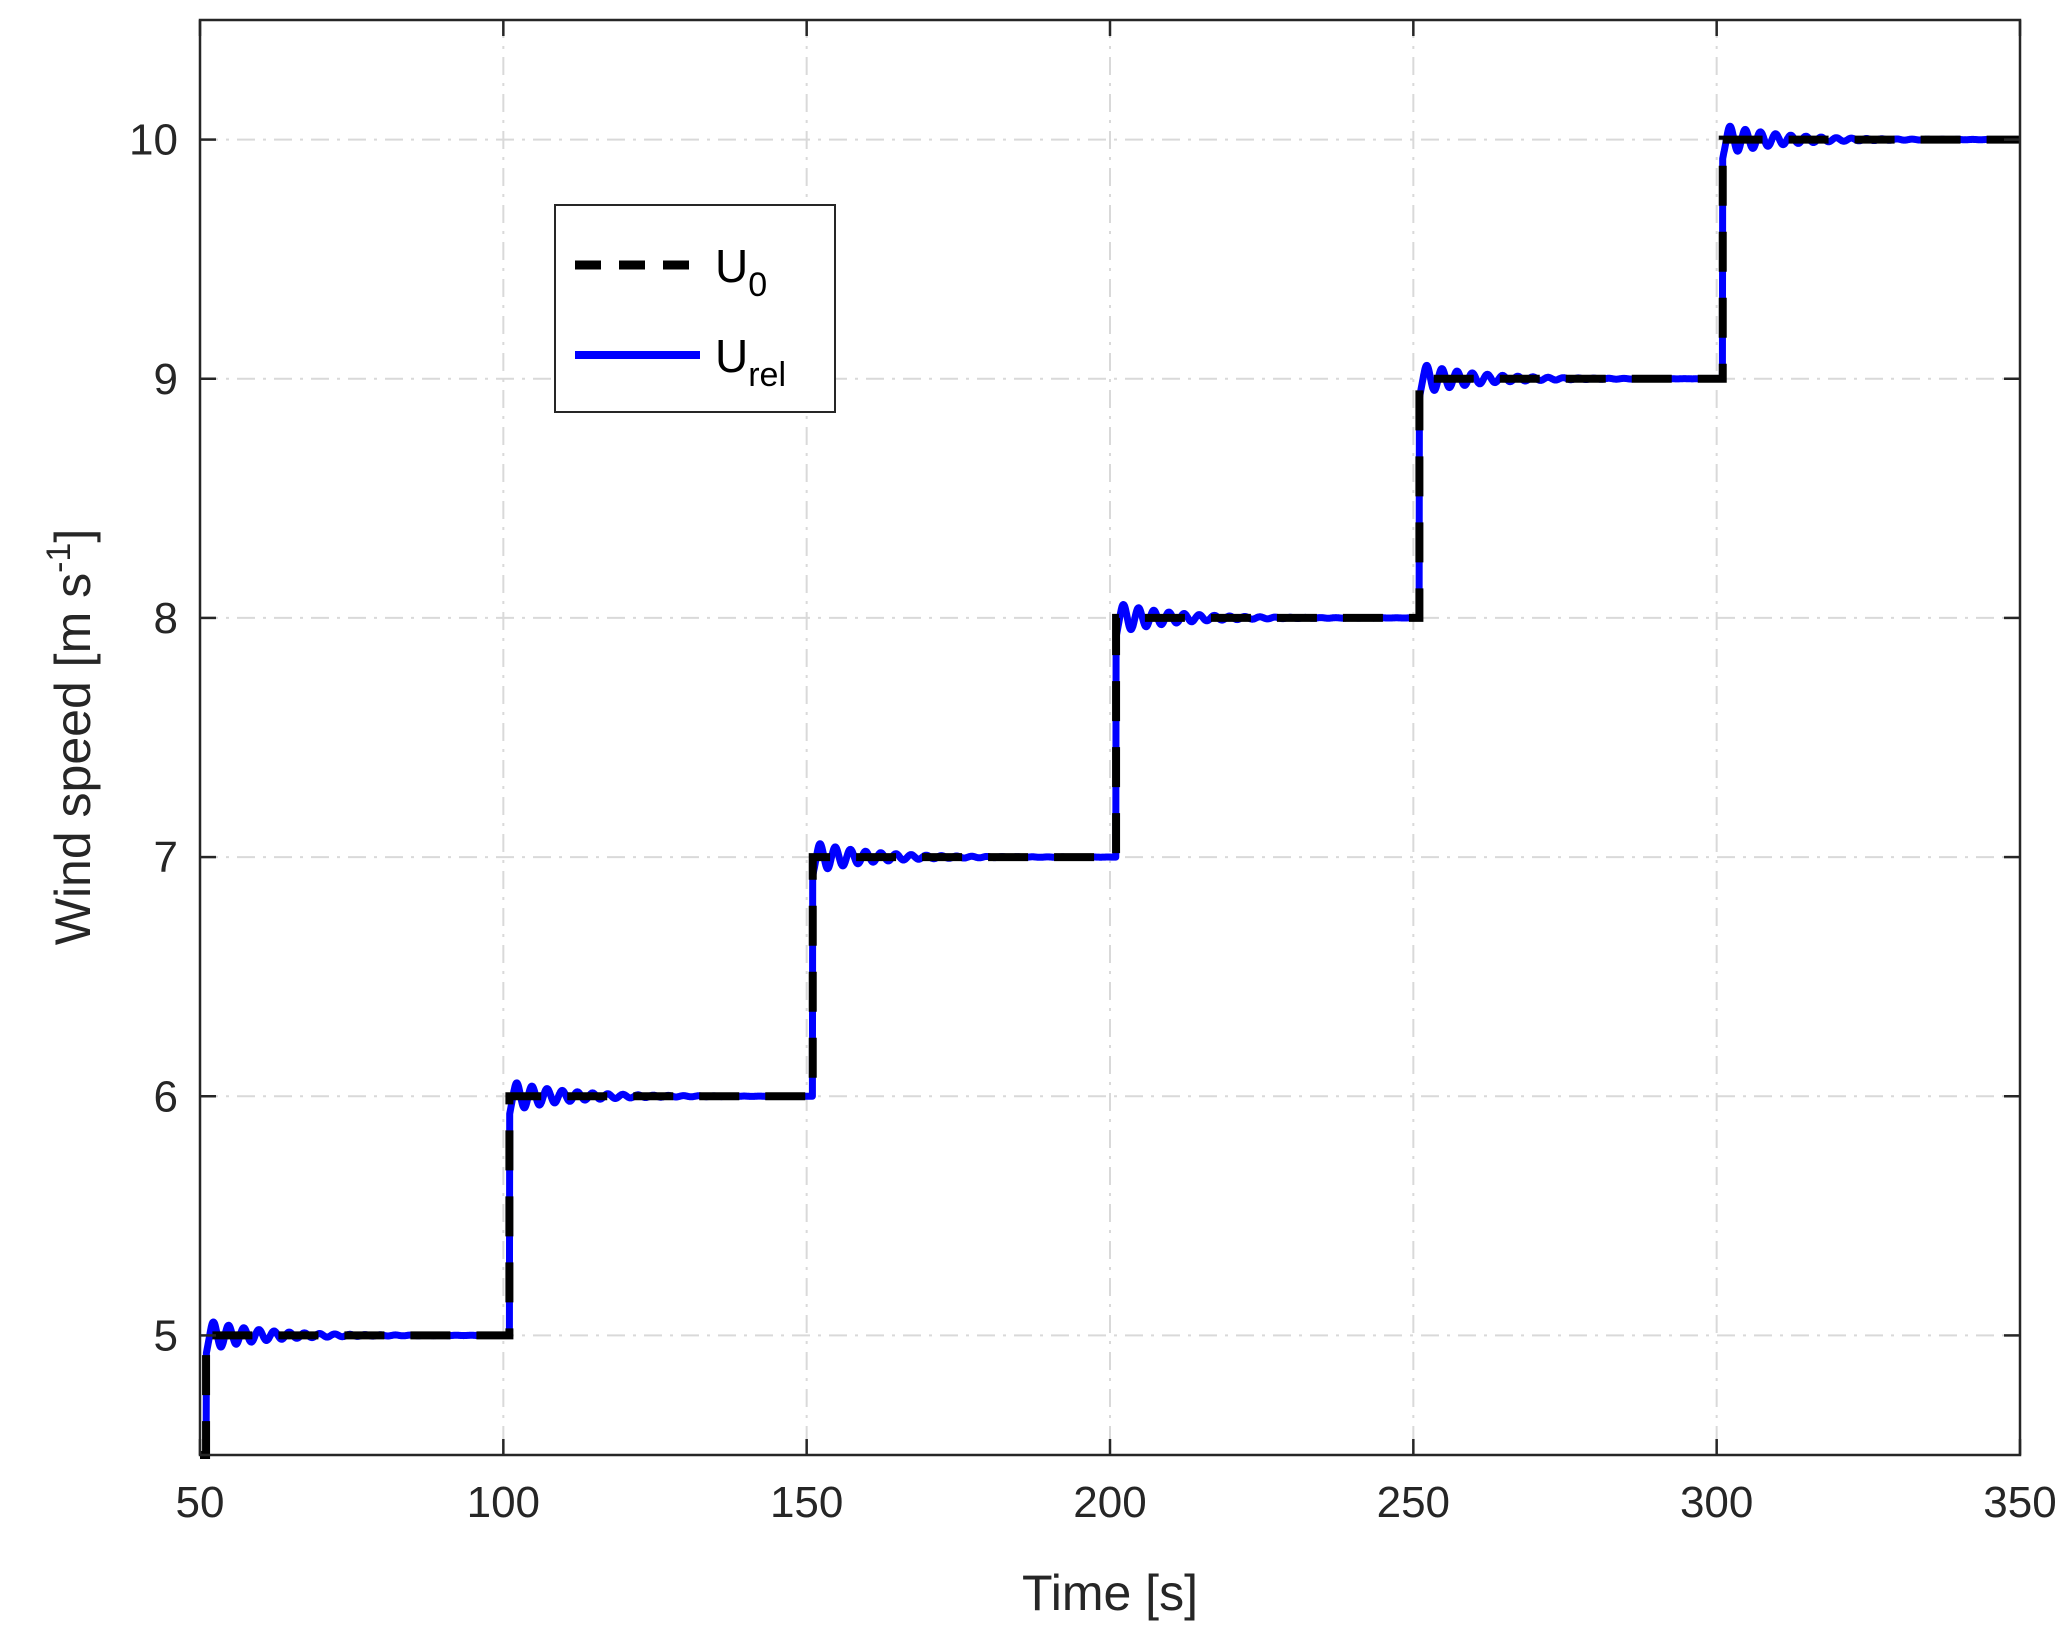 Image resolution: width=2067 pixels, height=1637 pixels. What do you see at coordinates (59, 558) in the screenshot?
I see `y-axis-title-sup: -1` at bounding box center [59, 558].